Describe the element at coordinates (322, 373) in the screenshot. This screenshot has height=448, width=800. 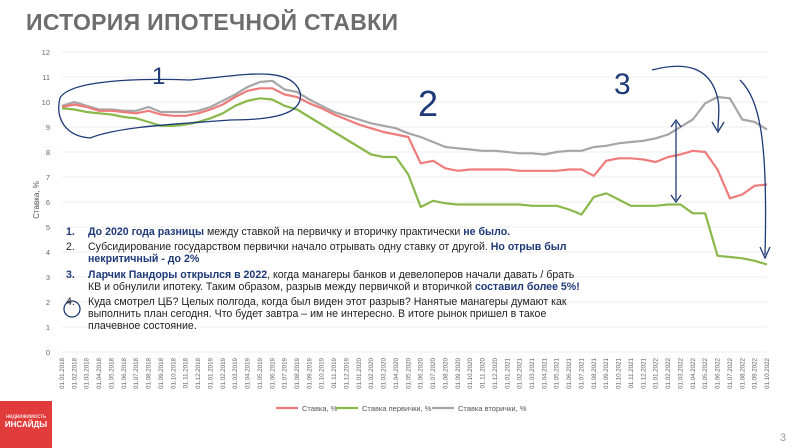
I see `x-tick-label: 01.10.2019` at that location.